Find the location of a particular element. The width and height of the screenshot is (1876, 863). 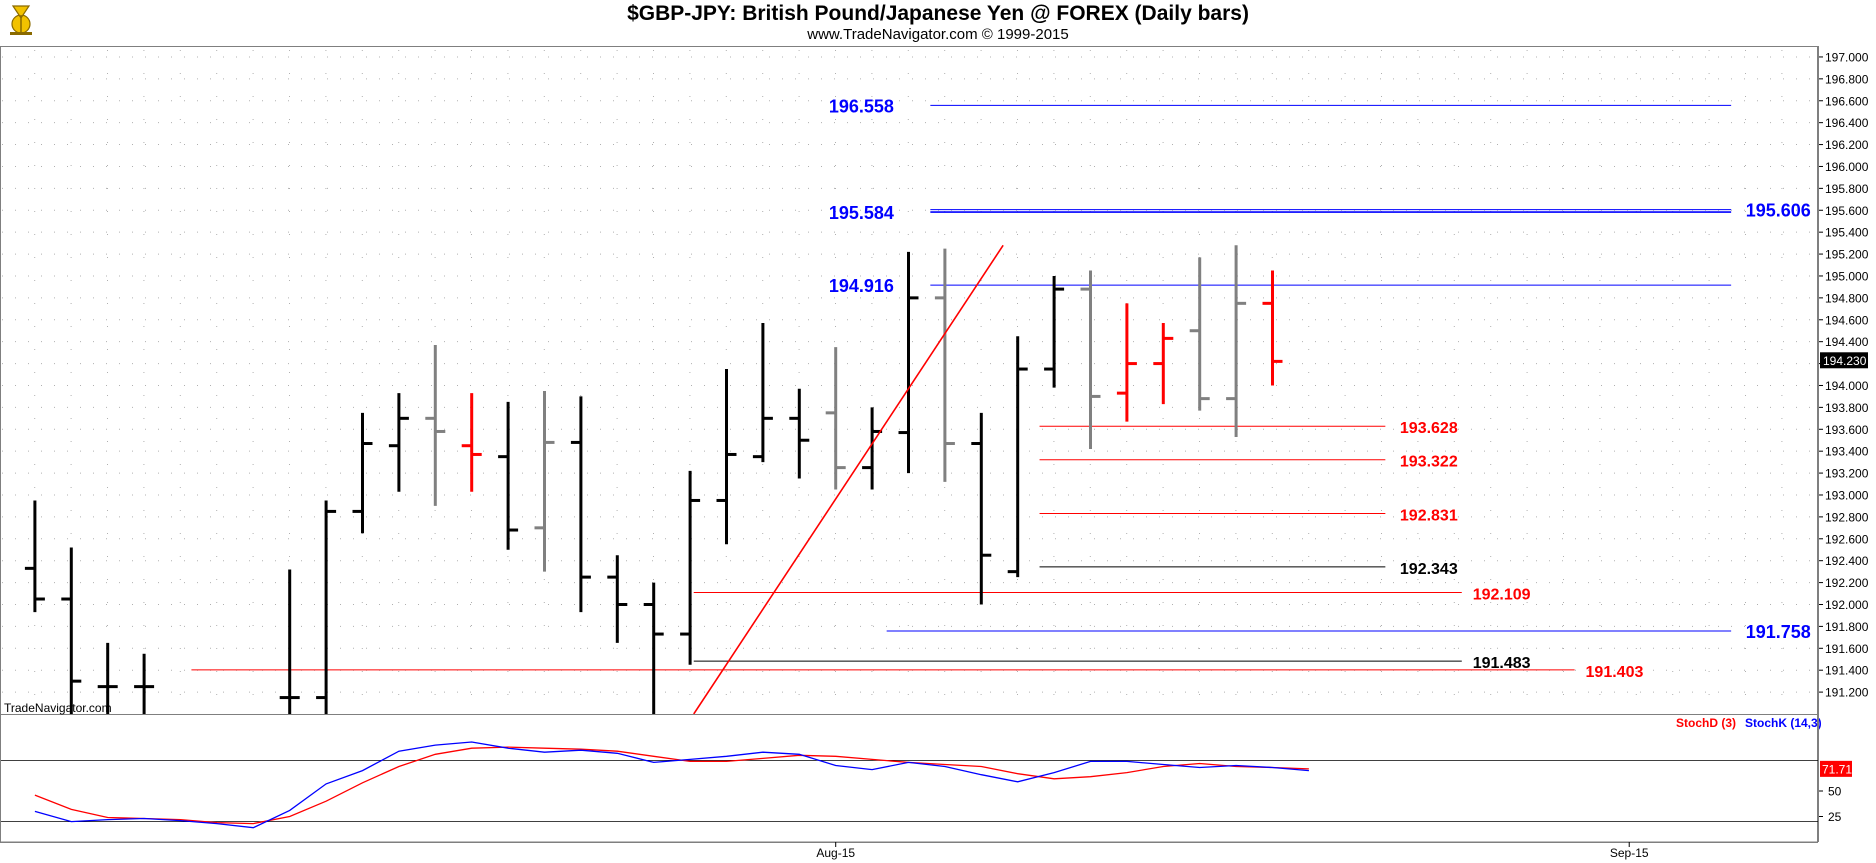

price-tick-label: 197.000 is located at coordinates (1847, 57).